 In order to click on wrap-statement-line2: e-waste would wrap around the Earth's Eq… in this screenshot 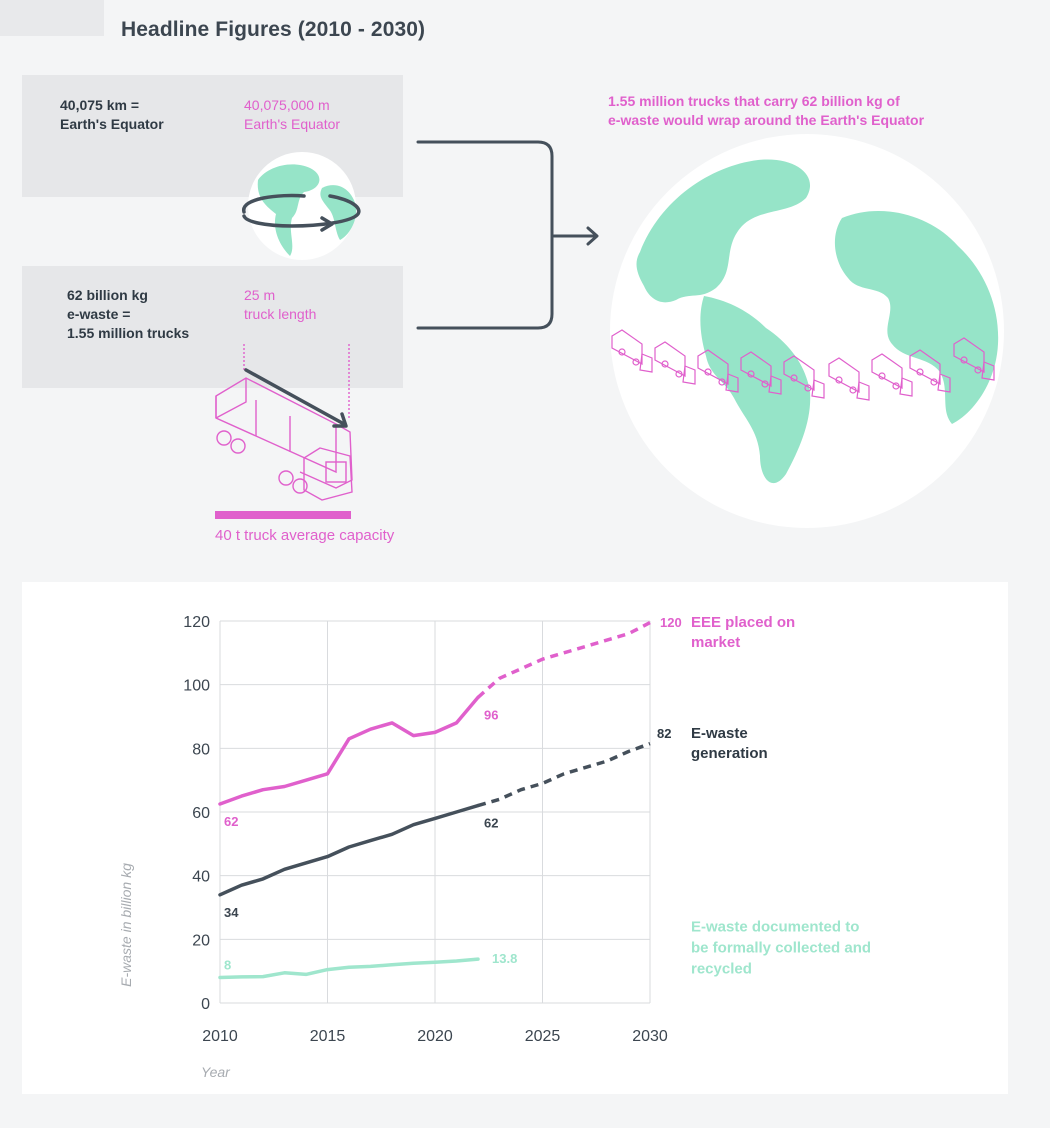, I will do `click(766, 120)`.